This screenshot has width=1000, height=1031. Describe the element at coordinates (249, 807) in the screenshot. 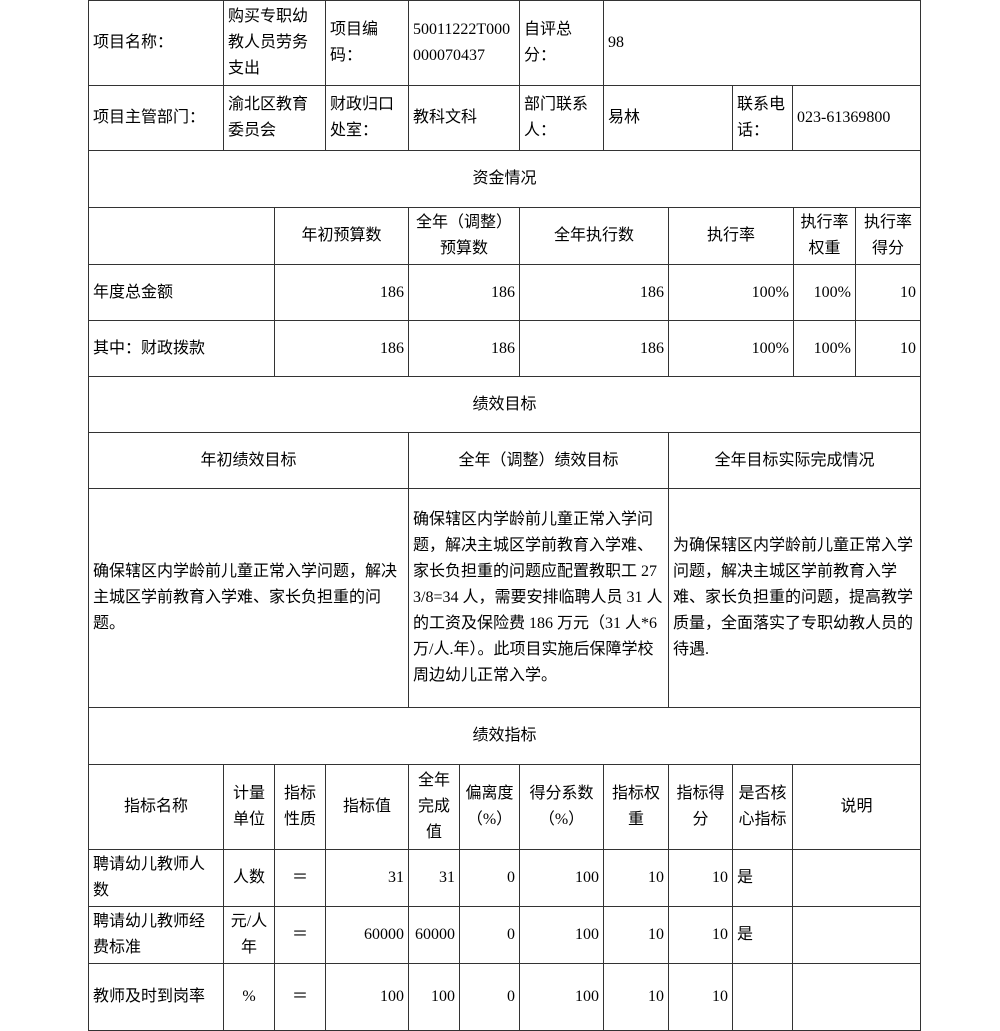

I see `indicator-header-cell: 计量单位` at that location.